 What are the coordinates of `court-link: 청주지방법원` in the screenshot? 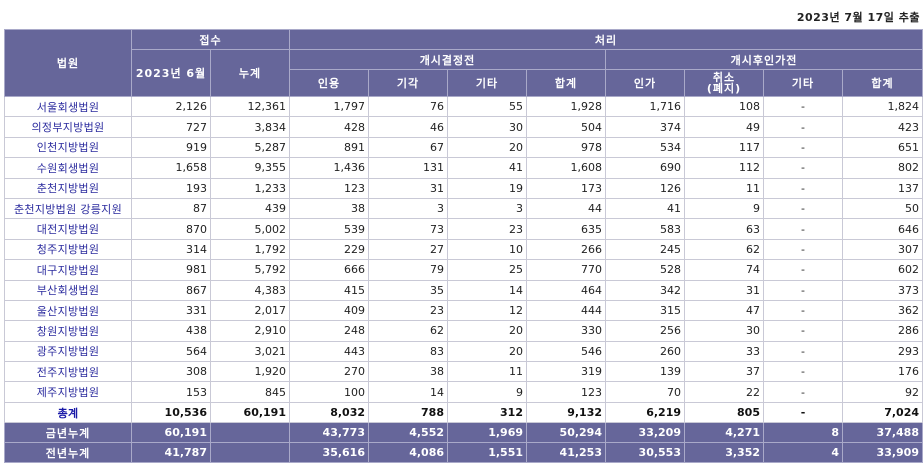 It's located at (68, 249).